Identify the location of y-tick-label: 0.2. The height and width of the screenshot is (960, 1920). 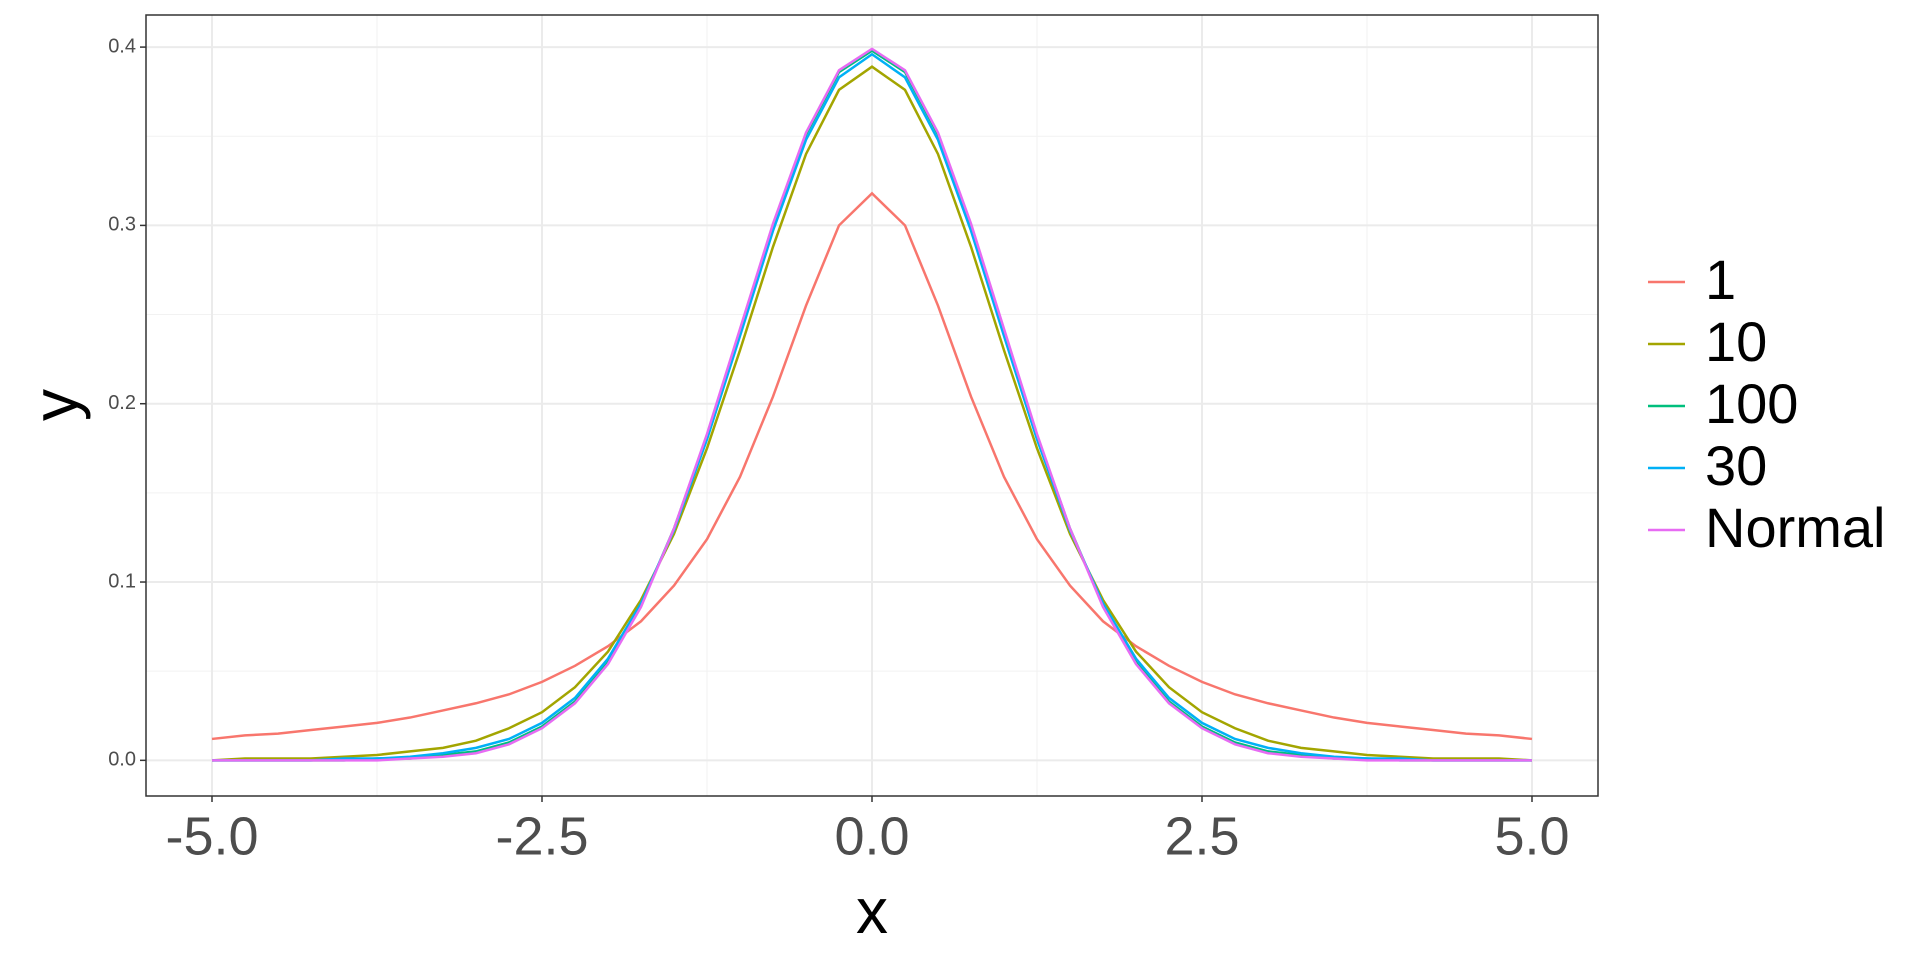
(122, 403).